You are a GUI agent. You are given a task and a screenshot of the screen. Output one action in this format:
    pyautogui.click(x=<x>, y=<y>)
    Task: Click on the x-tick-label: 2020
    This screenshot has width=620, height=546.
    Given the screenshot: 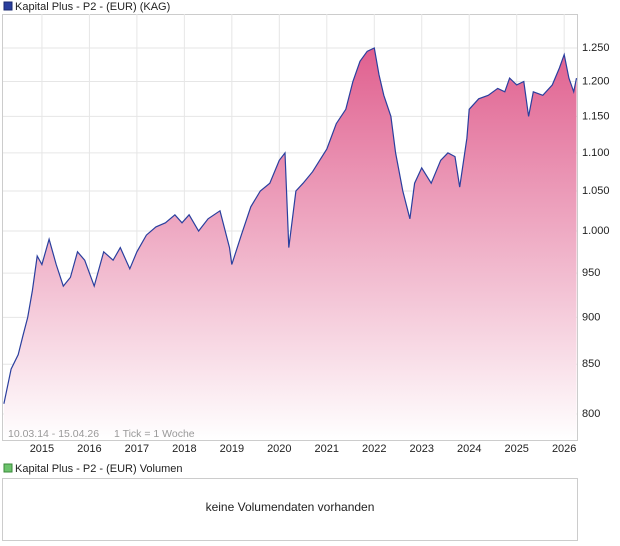 What is the action you would take?
    pyautogui.click(x=279, y=449)
    